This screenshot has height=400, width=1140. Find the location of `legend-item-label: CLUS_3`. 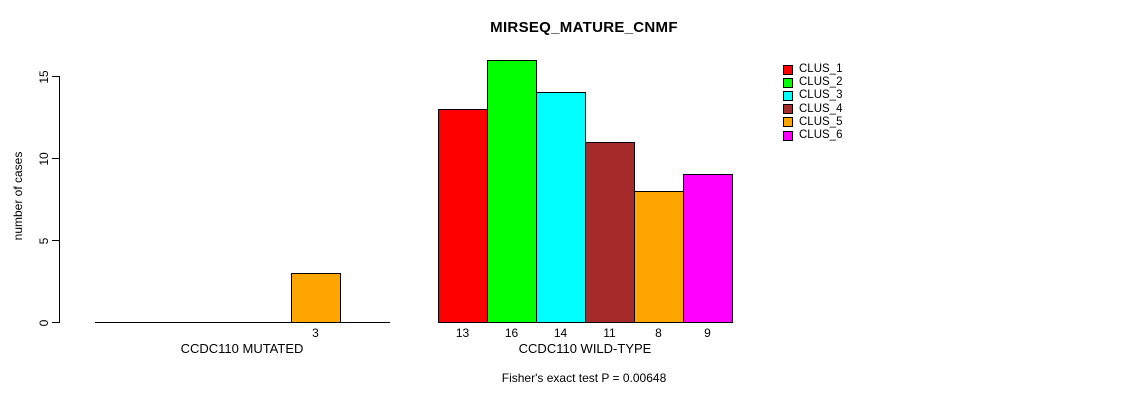

legend-item-label: CLUS_3 is located at coordinates (821, 95).